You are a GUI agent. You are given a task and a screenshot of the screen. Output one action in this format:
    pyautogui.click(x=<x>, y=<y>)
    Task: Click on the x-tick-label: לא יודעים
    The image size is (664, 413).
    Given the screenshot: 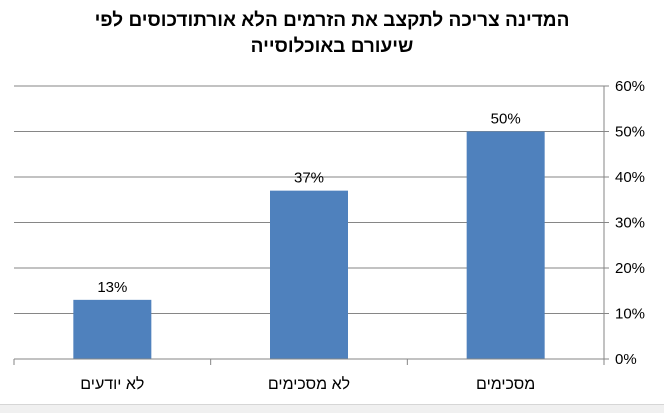 What is the action you would take?
    pyautogui.click(x=112, y=384)
    